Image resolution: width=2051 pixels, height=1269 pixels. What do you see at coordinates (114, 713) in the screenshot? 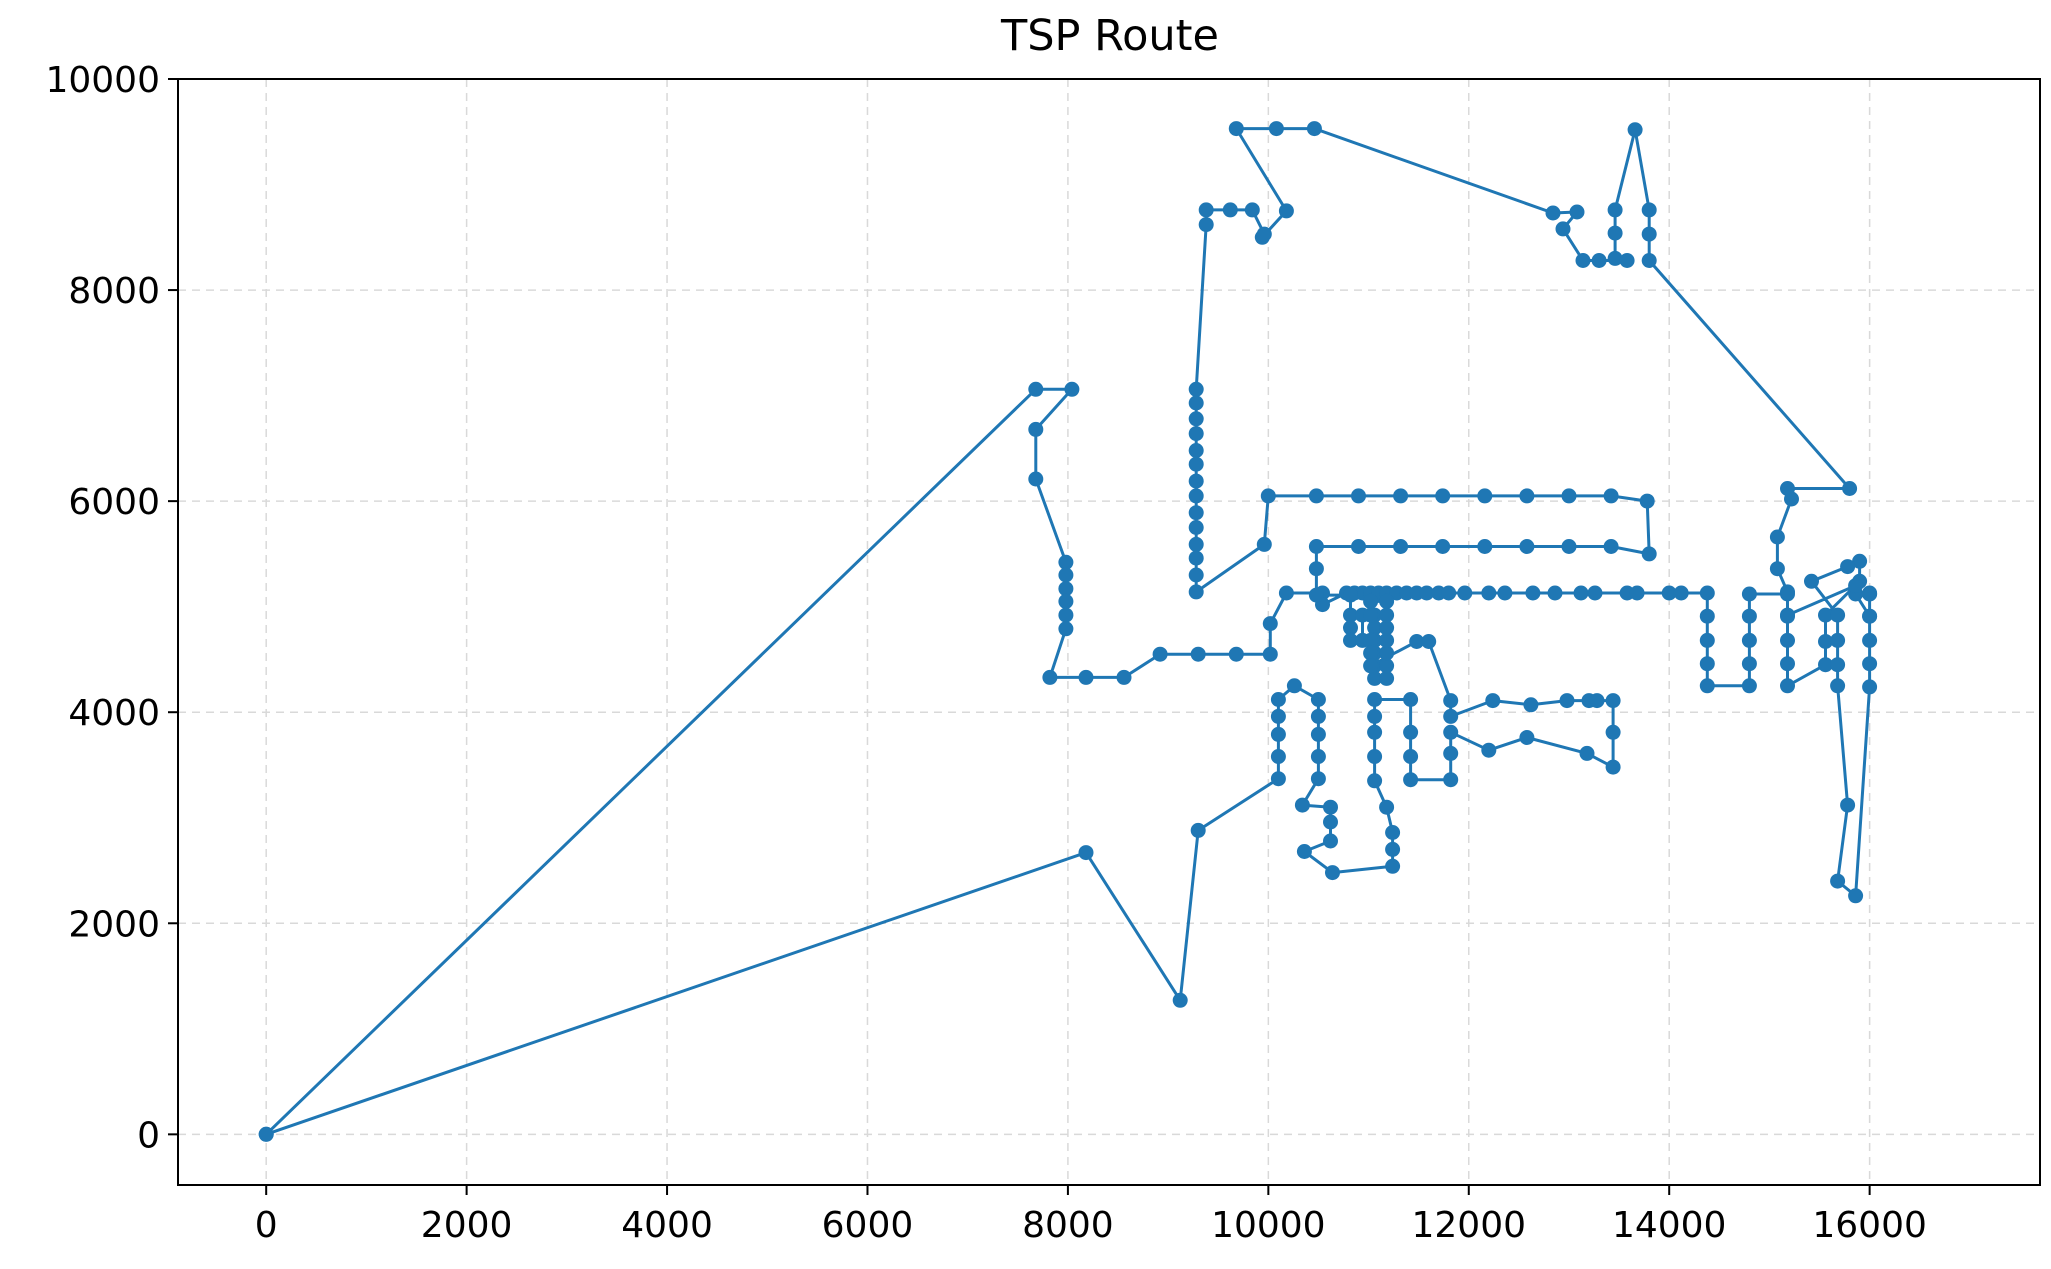
I see `y-tick-label: 4000` at bounding box center [114, 713].